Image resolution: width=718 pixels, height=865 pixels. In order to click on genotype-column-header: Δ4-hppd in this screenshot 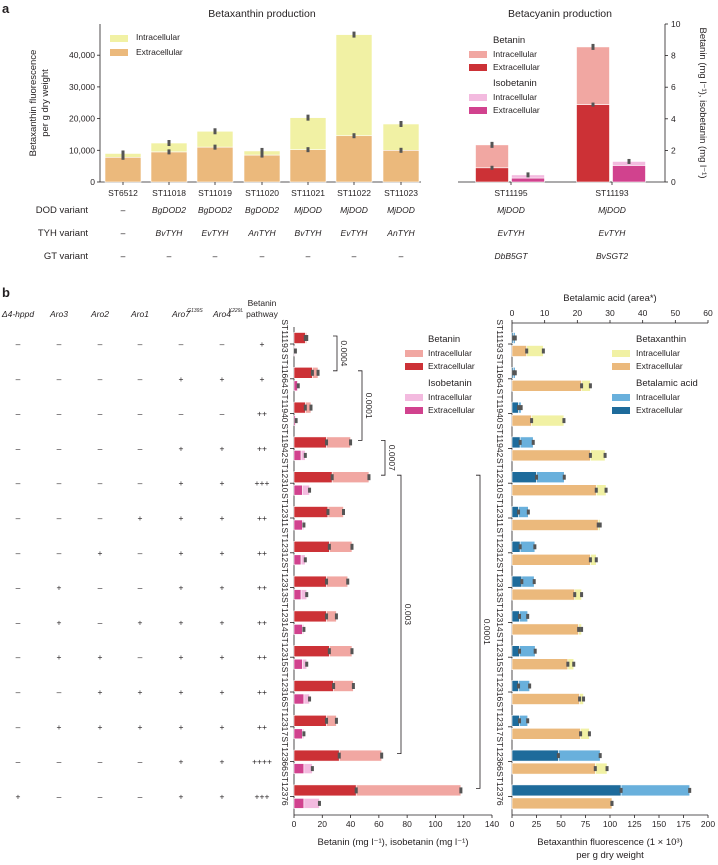, I will do `click(17, 314)`.